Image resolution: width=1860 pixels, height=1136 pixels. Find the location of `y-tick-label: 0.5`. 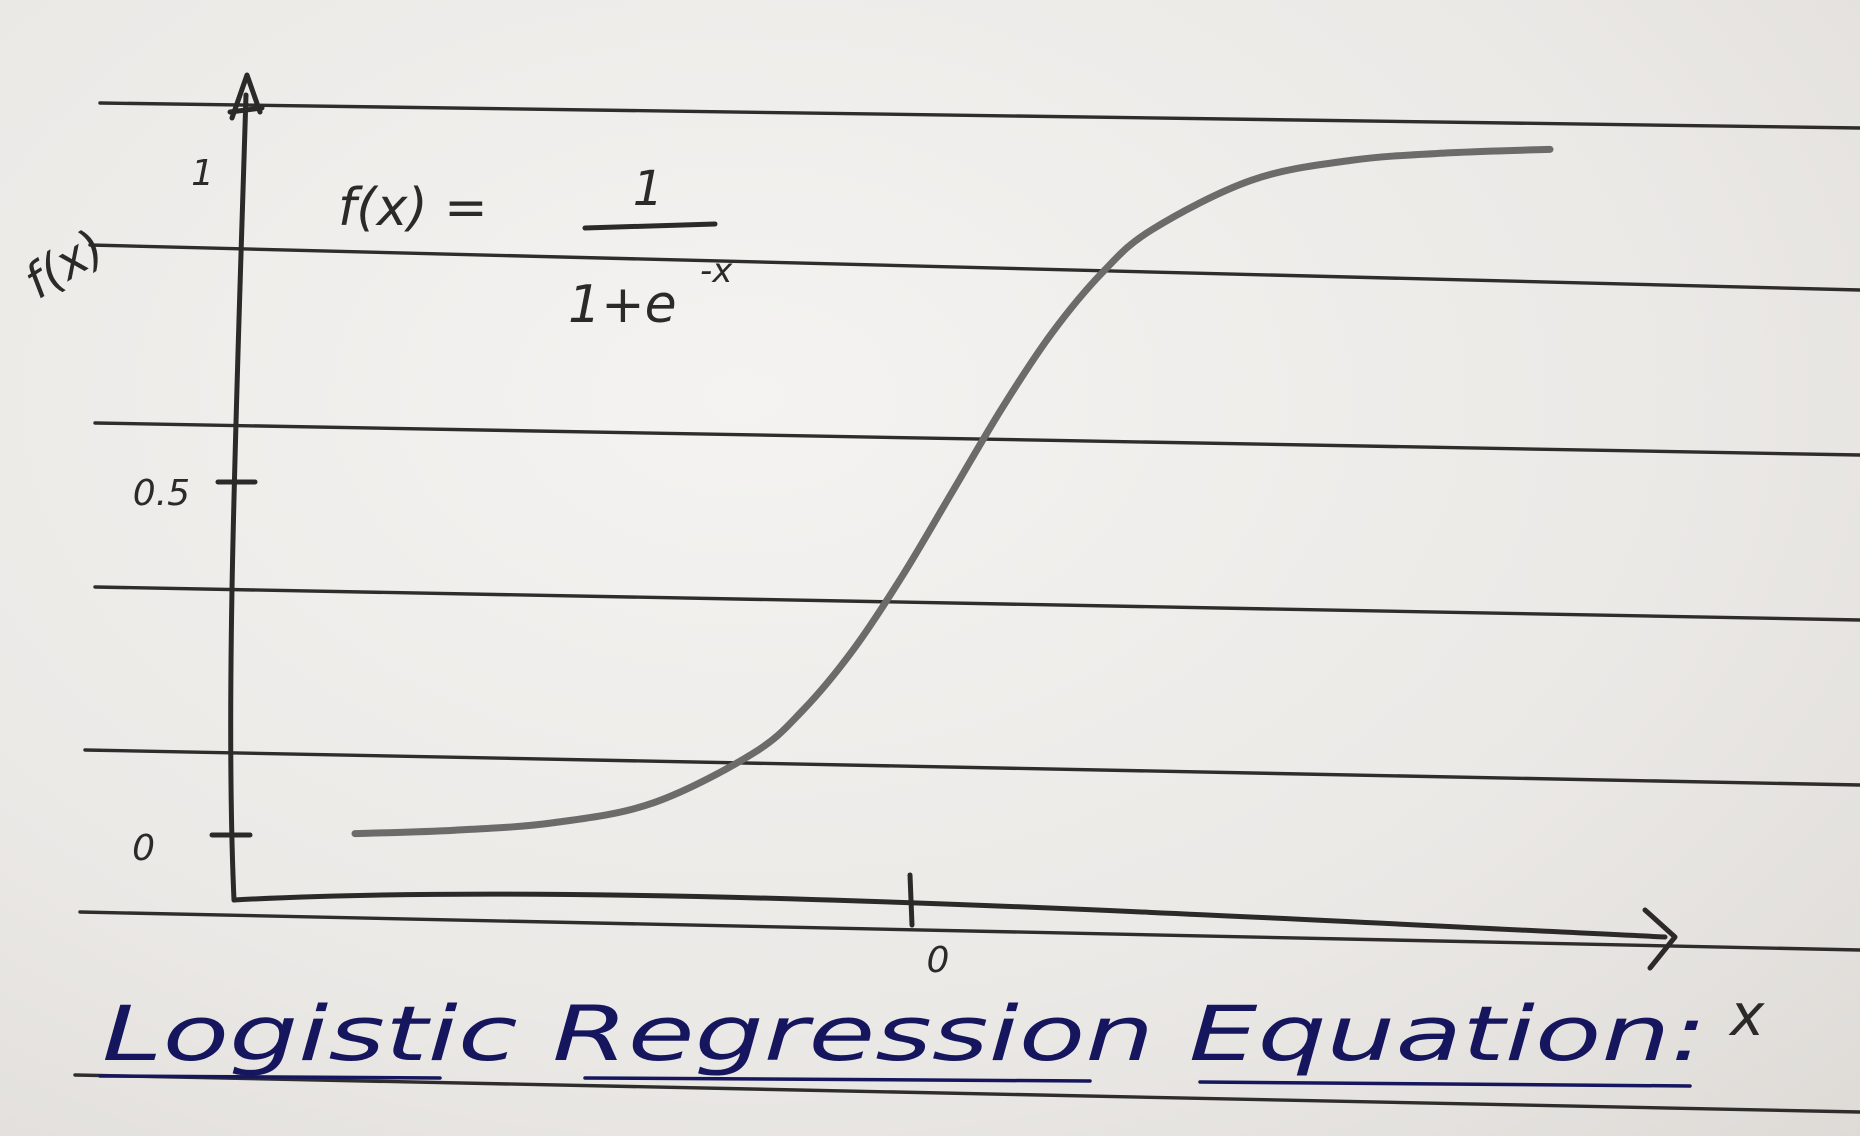

y-tick-label: 0.5 is located at coordinates (161, 493).